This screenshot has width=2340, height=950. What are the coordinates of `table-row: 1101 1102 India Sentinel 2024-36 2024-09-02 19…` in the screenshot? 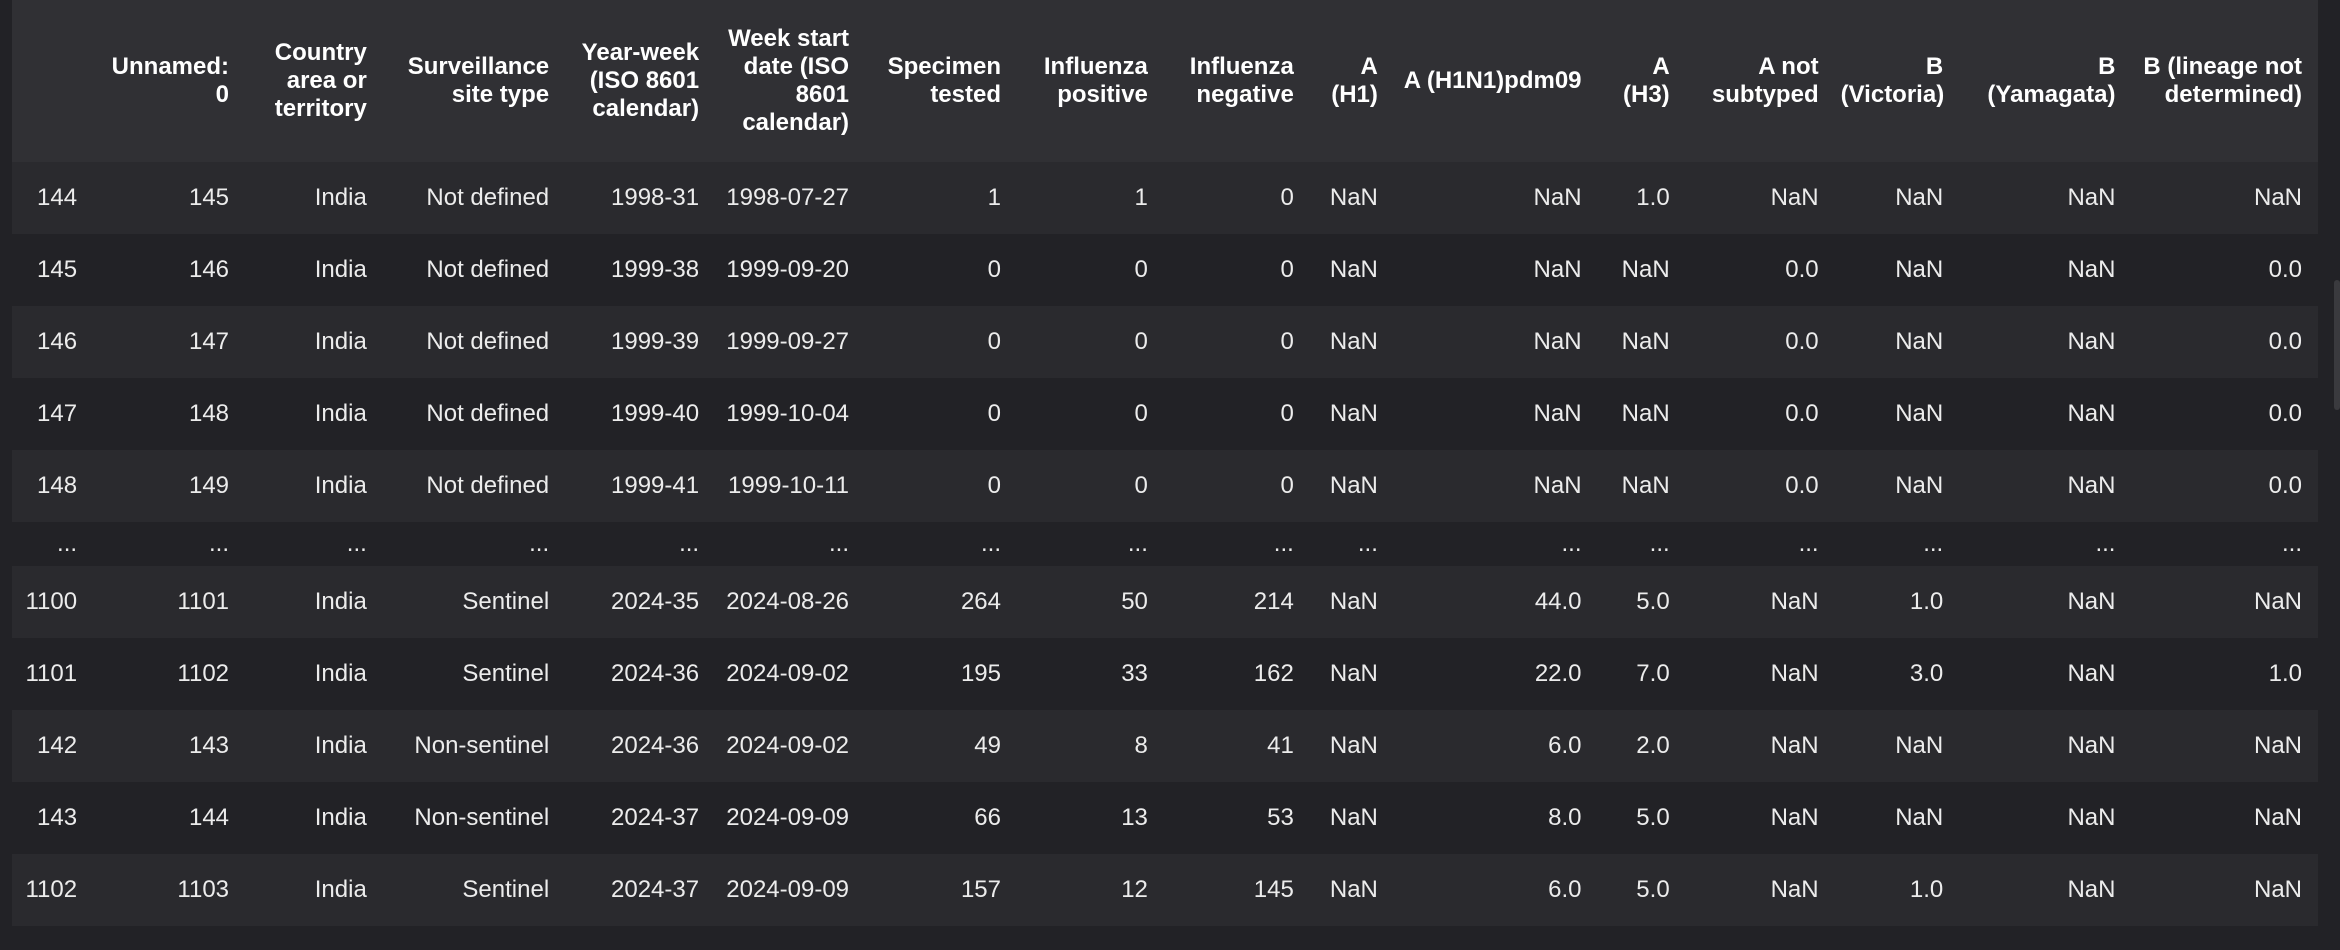 It's located at (1165, 674).